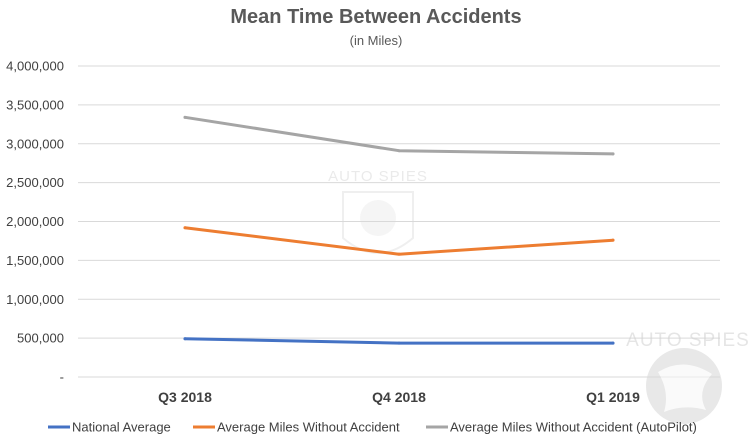 The width and height of the screenshot is (752, 442). I want to click on legend-label: Average Miles Without Accident, so click(308, 427).